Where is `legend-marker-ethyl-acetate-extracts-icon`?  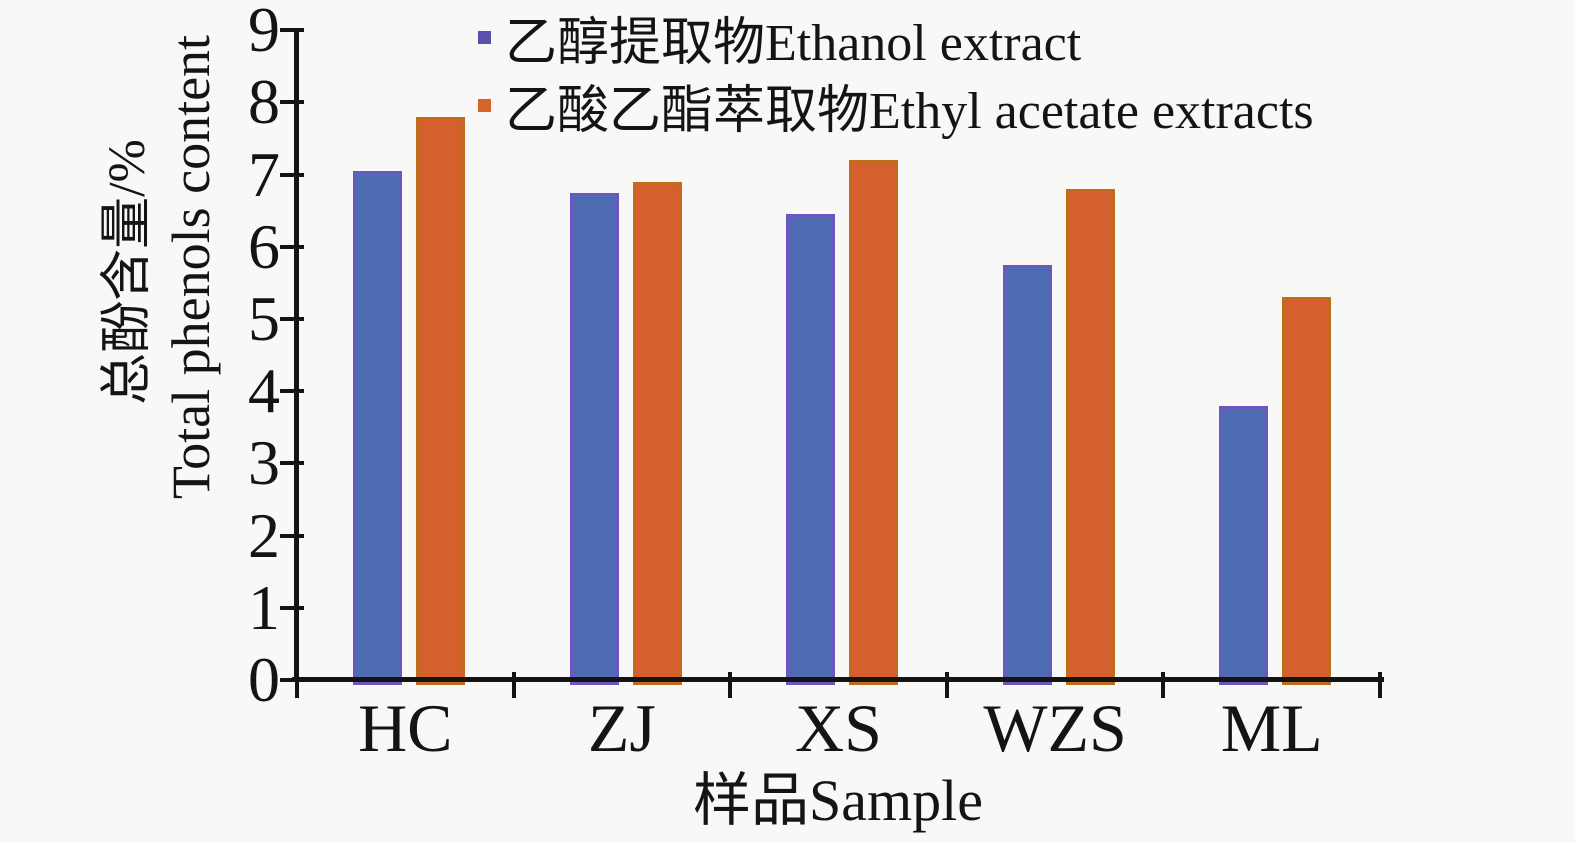
legend-marker-ethyl-acetate-extracts-icon is located at coordinates (484, 105).